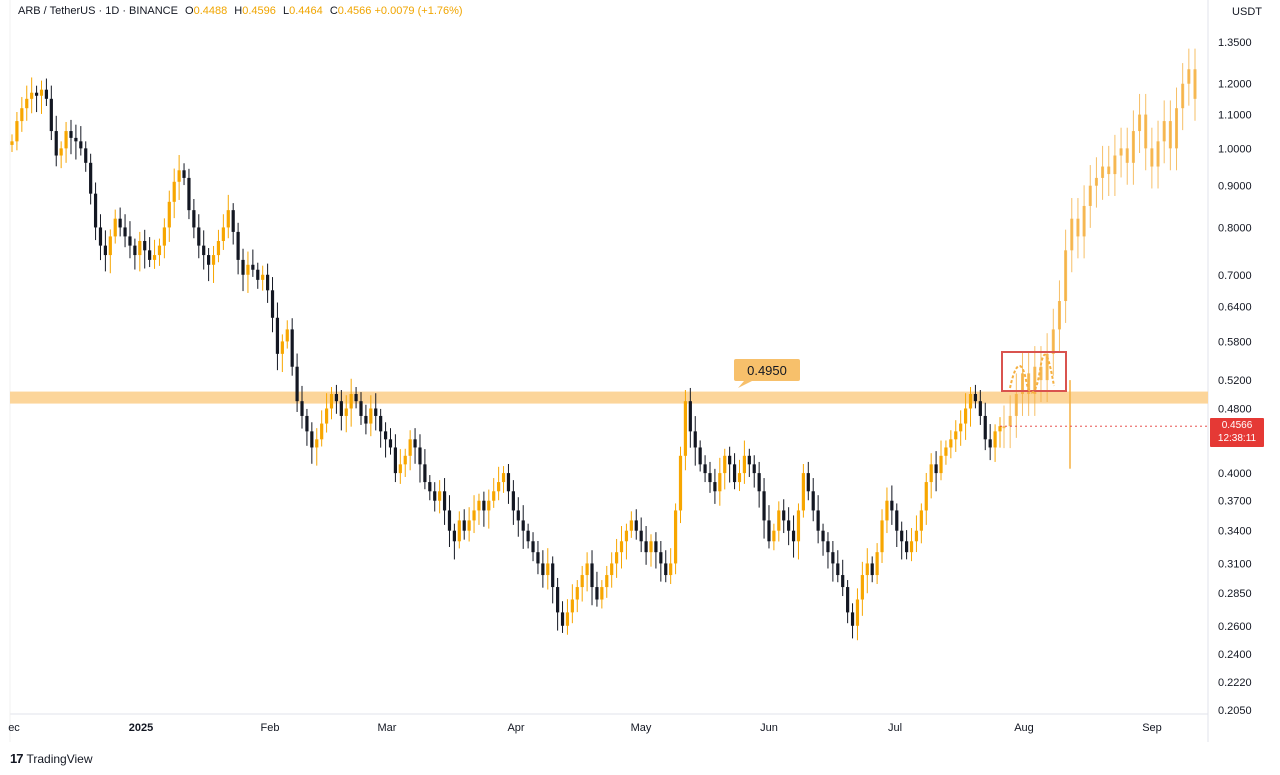  Describe the element at coordinates (609, 397) in the screenshot. I see `resistance-band` at that location.